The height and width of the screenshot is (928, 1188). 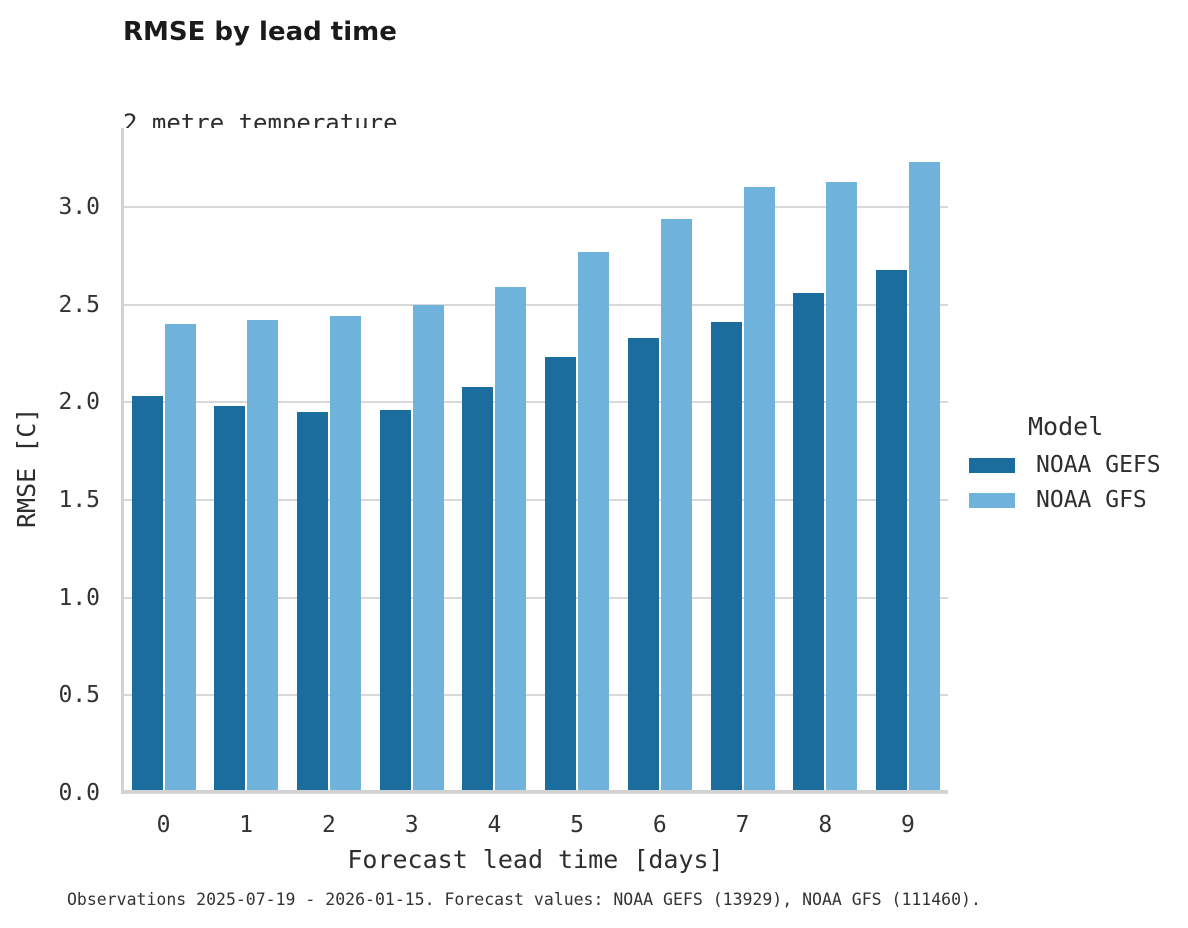 I want to click on legend-title: Model, so click(x=1066, y=426).